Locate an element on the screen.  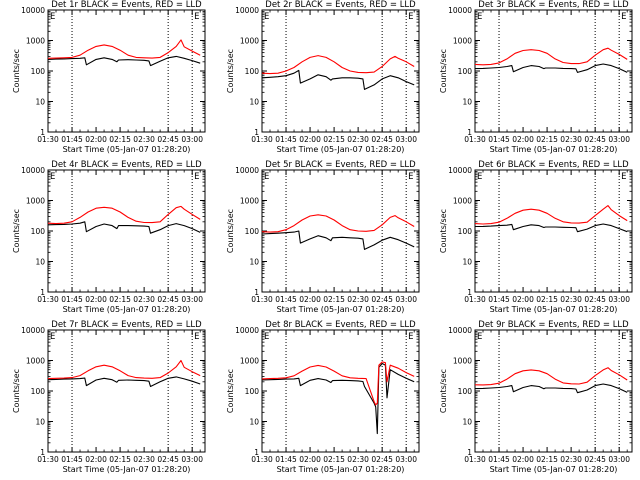
panel-title: Det 6r BLACK = Events, RED = LLD is located at coordinates (553, 165).